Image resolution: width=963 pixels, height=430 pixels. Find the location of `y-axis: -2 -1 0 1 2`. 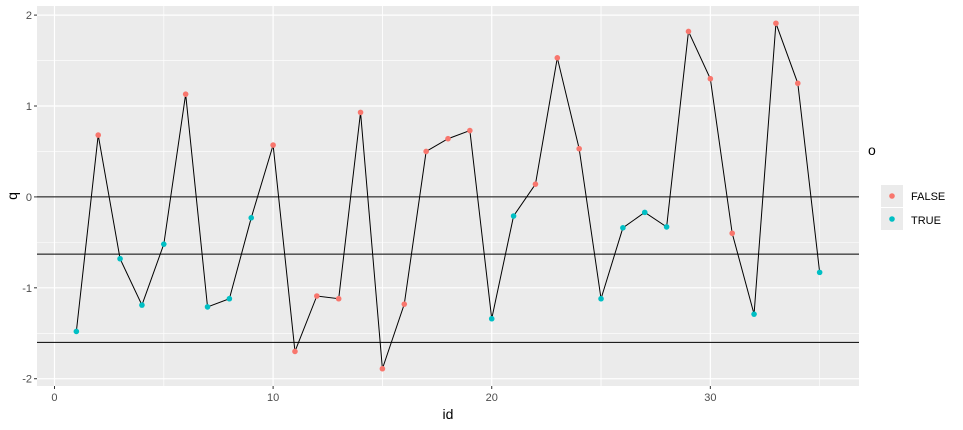

y-axis: -2 -1 0 1 2 is located at coordinates (29, 198).